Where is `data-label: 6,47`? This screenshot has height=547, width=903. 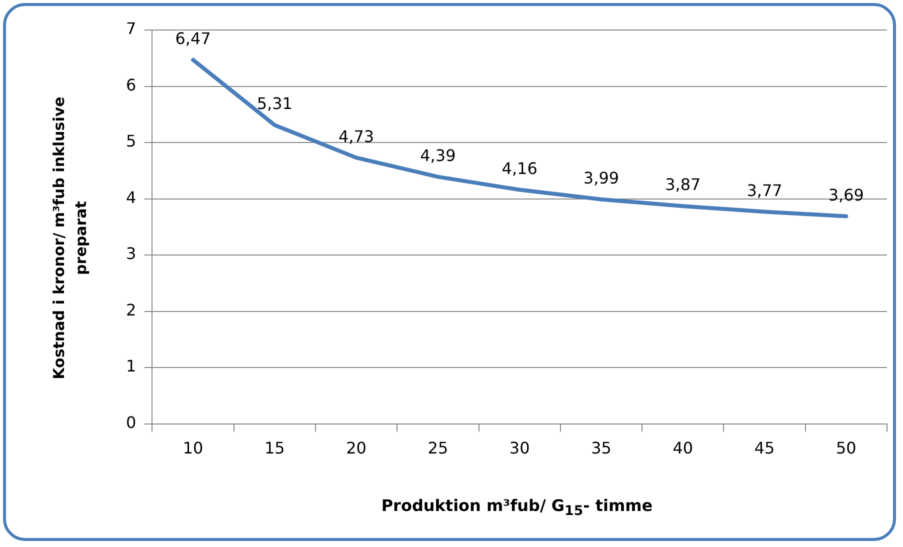
data-label: 6,47 is located at coordinates (193, 38).